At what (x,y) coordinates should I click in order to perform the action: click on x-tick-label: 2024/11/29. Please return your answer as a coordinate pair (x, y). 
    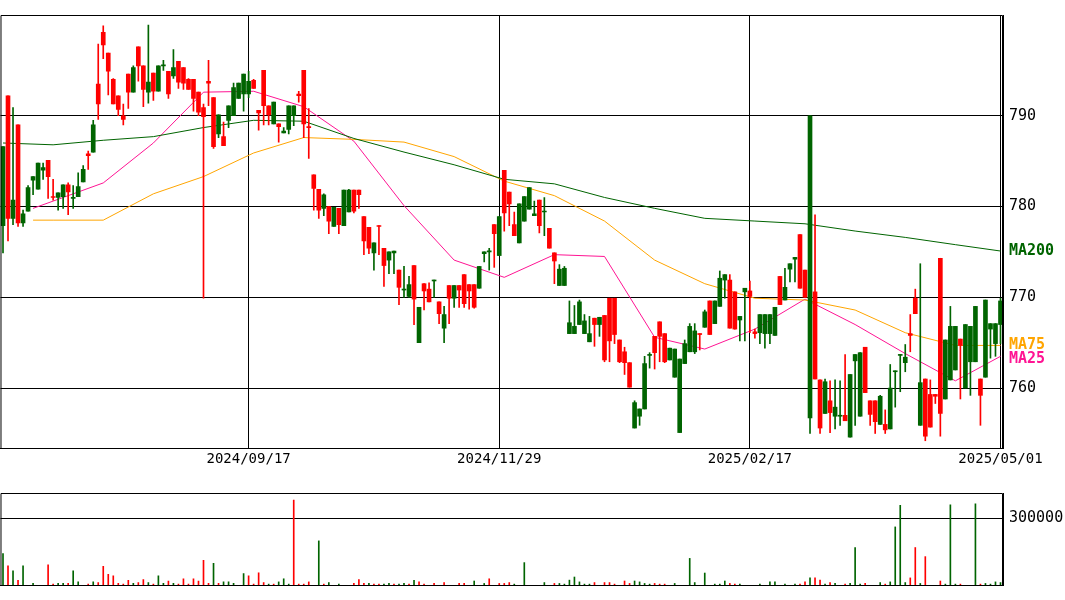
    Looking at the image, I should click on (499, 458).